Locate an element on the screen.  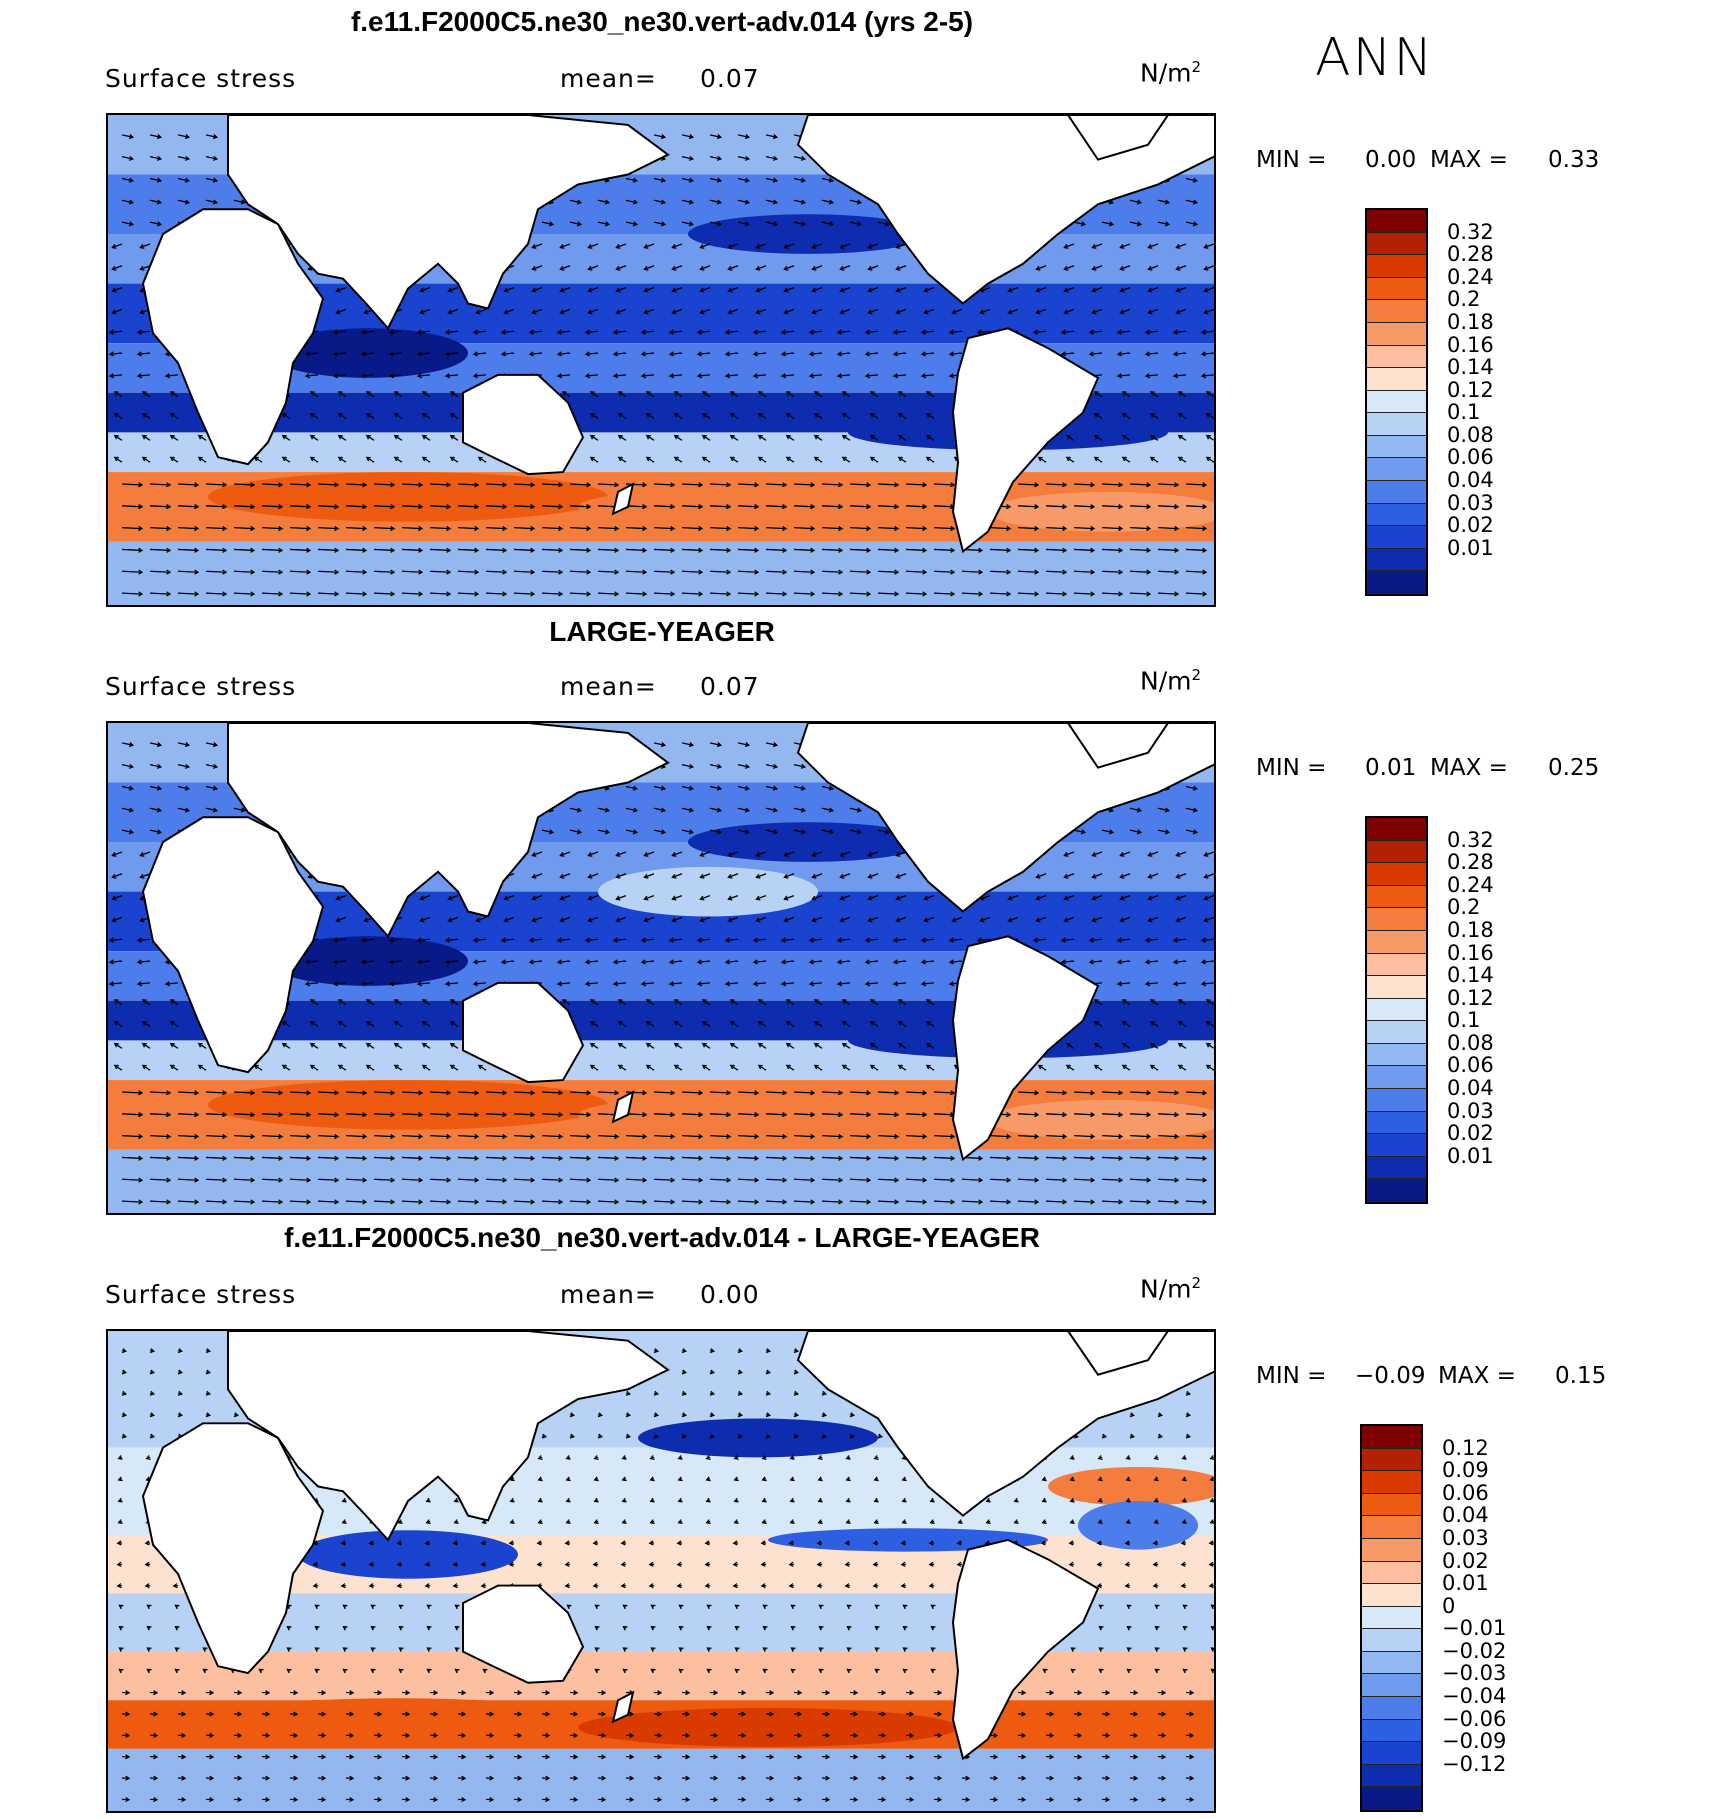
panel-2-mean-label: mean= is located at coordinates (608, 686).